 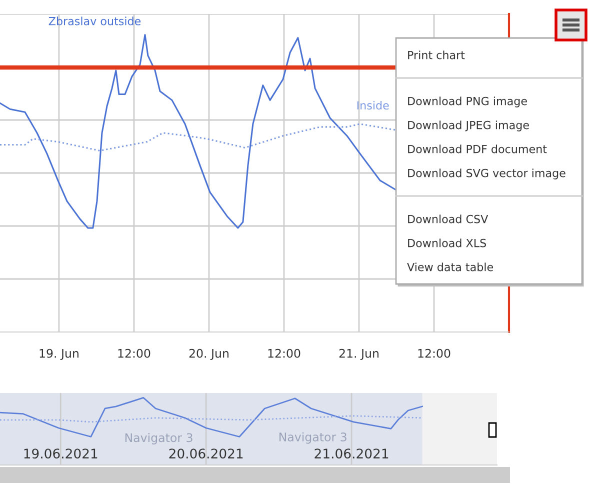 What do you see at coordinates (373, 105) in the screenshot?
I see `series-label: Inside` at bounding box center [373, 105].